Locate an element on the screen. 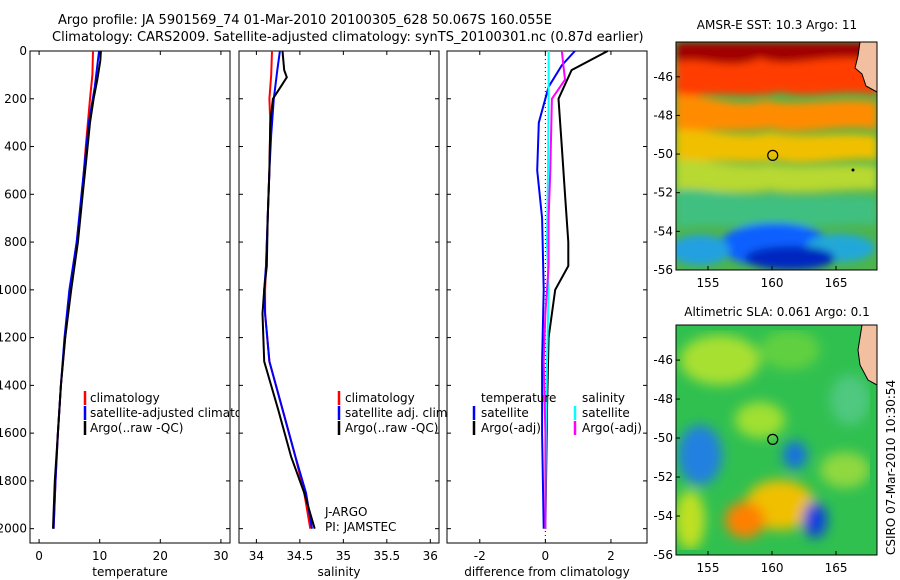  x-tick-label: 34.5 is located at coordinates (300, 556).